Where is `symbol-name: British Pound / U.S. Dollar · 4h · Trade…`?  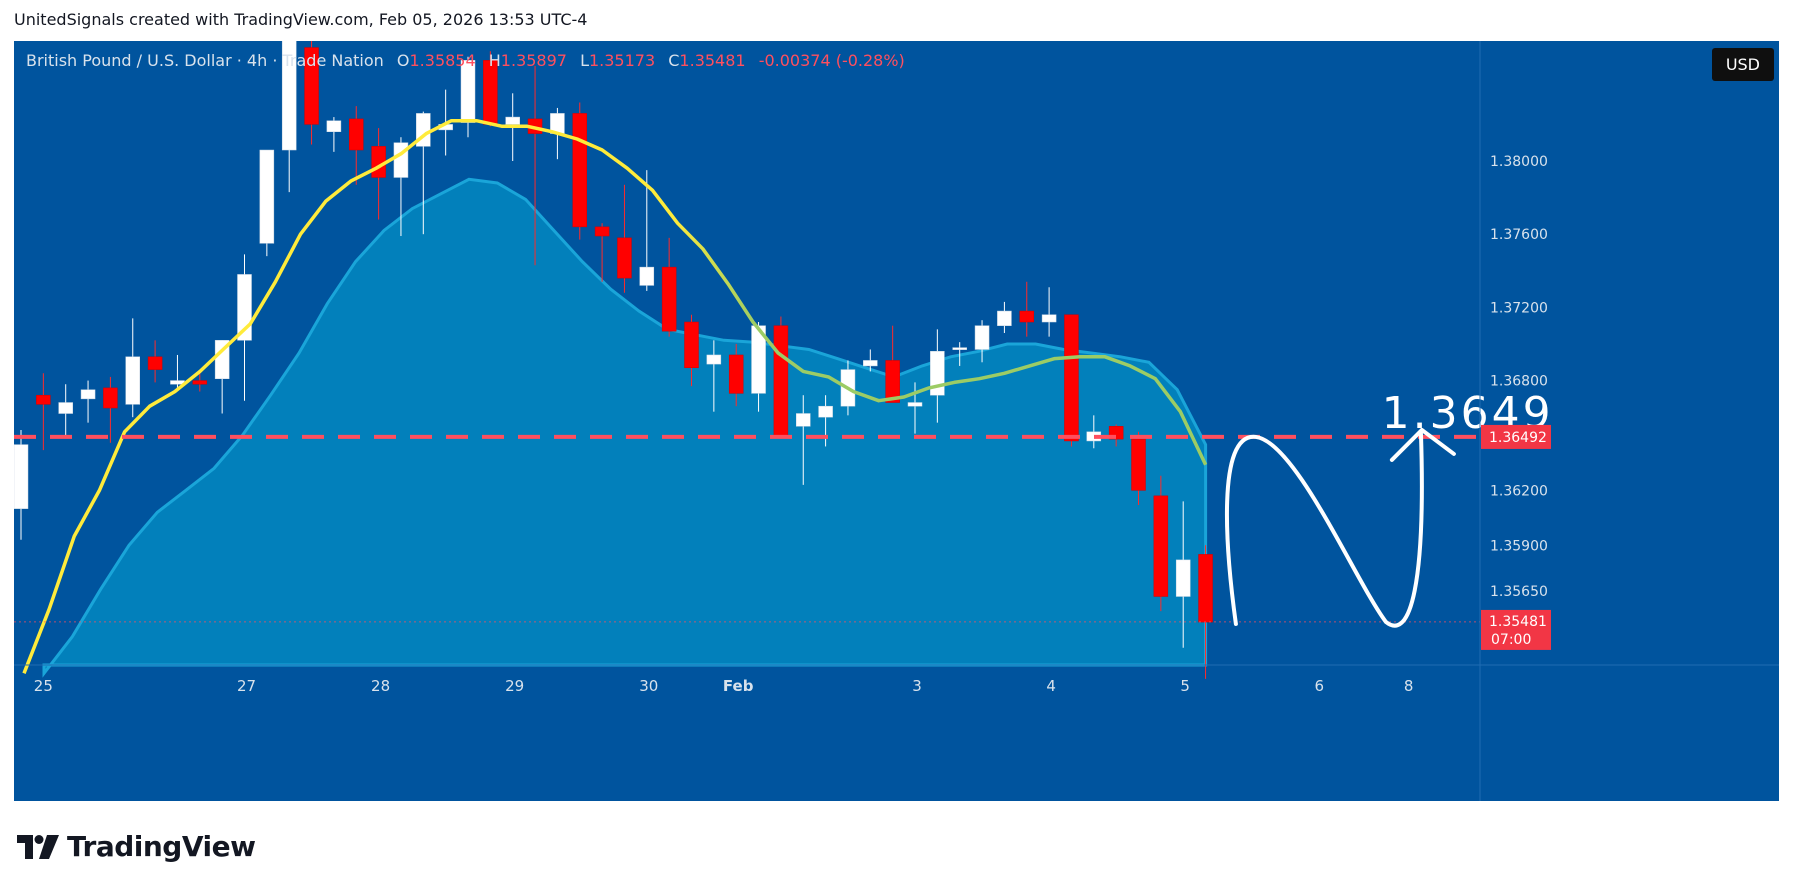 symbol-name: British Pound / U.S. Dollar · 4h · Trade… is located at coordinates (205, 60).